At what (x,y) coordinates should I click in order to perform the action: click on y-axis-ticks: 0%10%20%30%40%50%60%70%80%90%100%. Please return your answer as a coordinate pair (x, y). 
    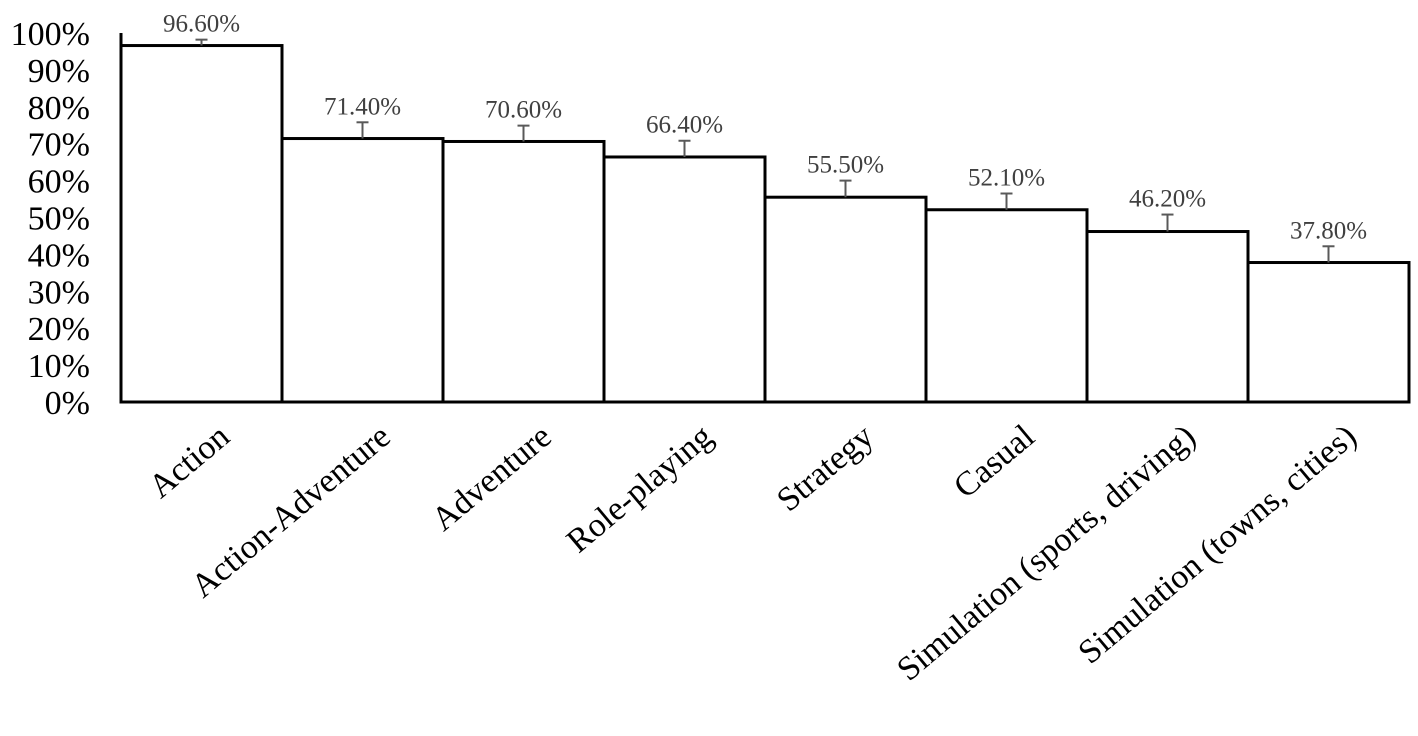
    Looking at the image, I should click on (50, 219).